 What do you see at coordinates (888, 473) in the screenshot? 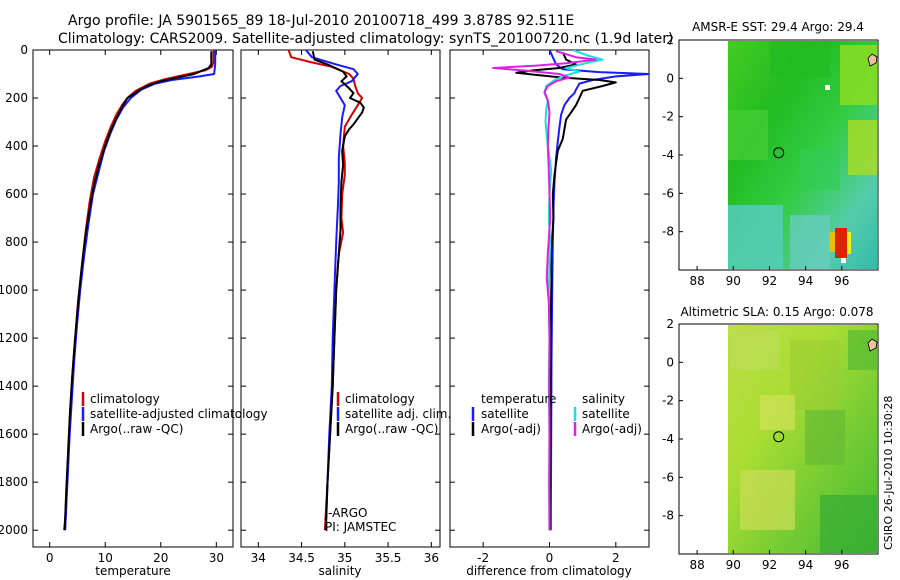
I see `csiro-timestamp: CSIRO 26-Jul-2010 10:30:28` at bounding box center [888, 473].